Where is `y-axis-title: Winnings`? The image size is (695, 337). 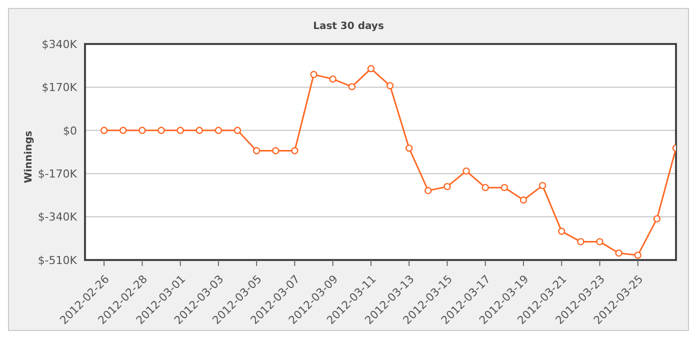
y-axis-title: Winnings is located at coordinates (29, 157).